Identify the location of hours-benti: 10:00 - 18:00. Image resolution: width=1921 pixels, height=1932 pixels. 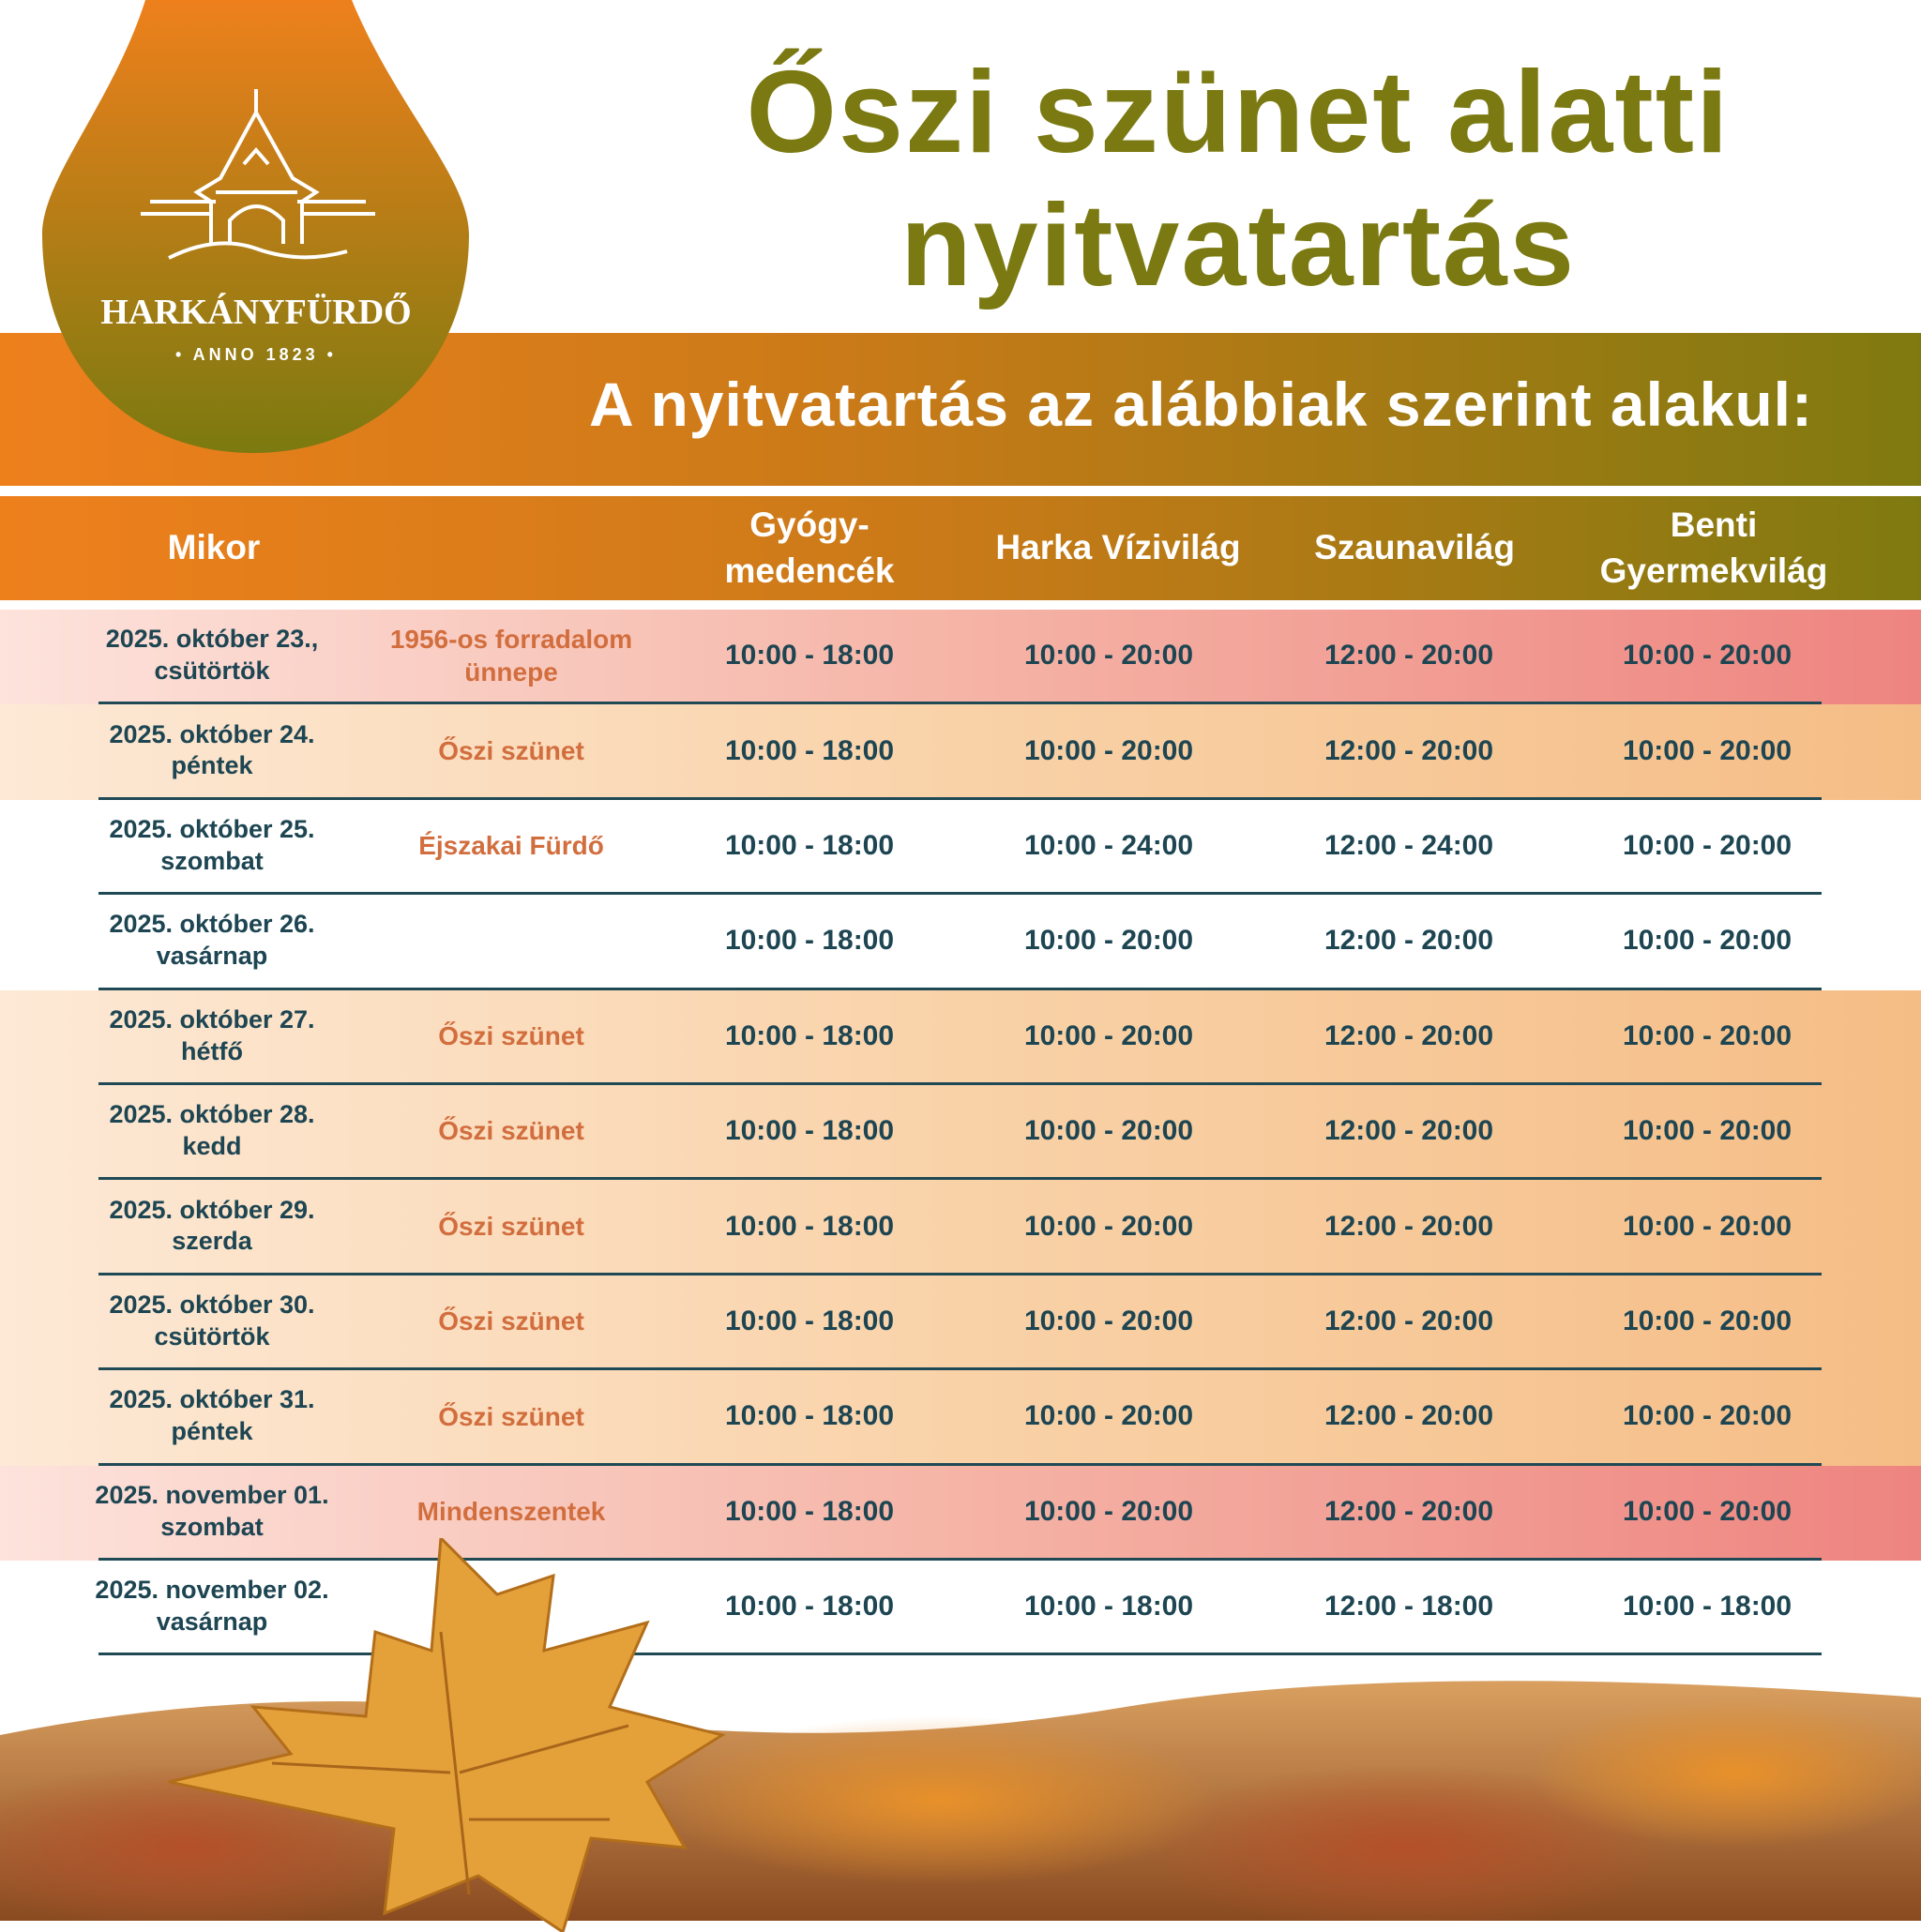
(1707, 1607).